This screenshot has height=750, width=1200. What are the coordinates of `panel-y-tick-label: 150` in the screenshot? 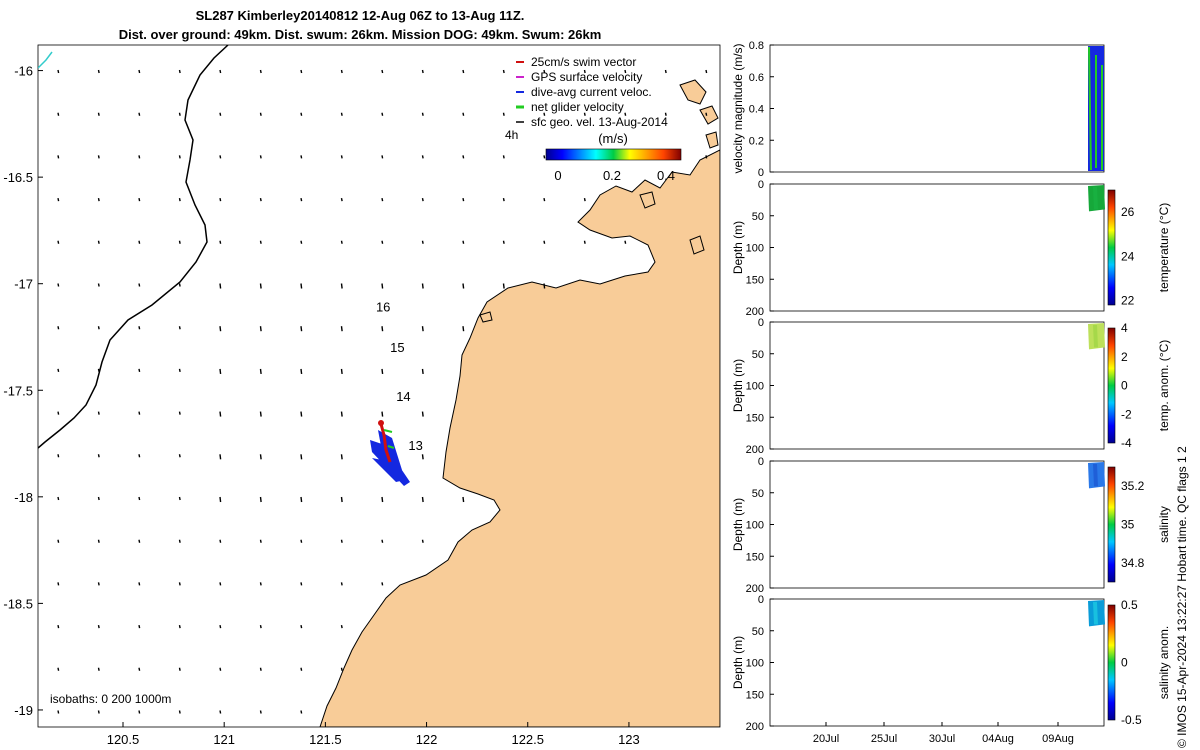 It's located at (755, 280).